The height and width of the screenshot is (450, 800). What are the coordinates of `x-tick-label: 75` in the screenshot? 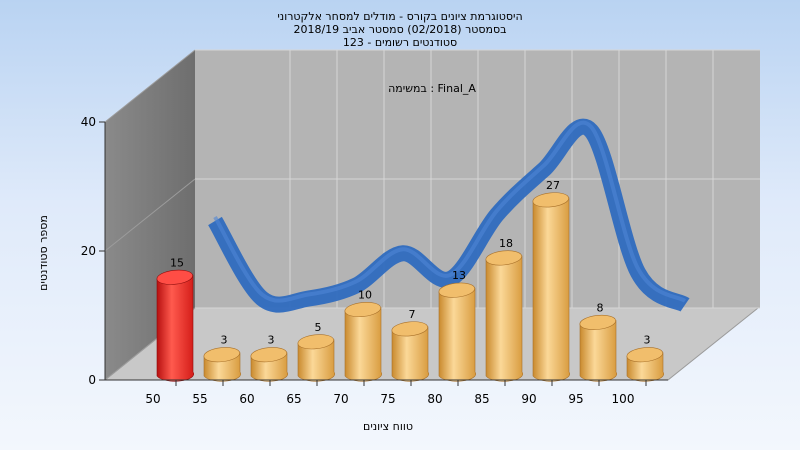 It's located at (387, 399).